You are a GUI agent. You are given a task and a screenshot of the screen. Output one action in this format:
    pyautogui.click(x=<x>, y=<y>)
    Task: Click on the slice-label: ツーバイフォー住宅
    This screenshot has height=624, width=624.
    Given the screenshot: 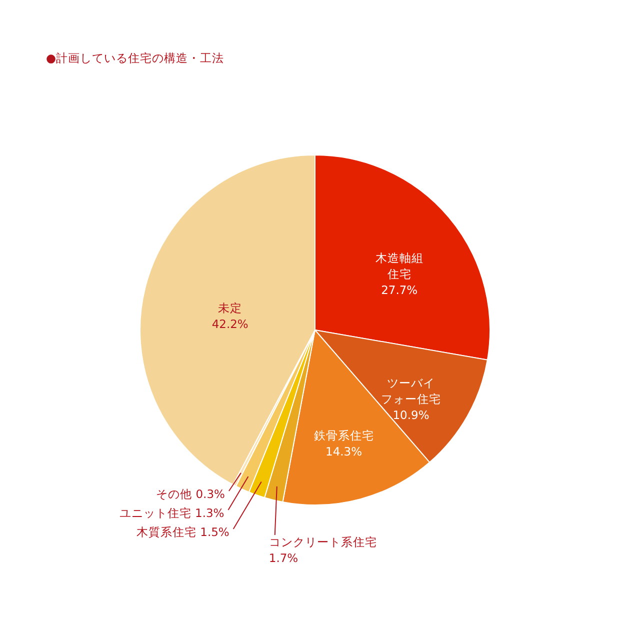 What is the action you would take?
    pyautogui.click(x=410, y=391)
    